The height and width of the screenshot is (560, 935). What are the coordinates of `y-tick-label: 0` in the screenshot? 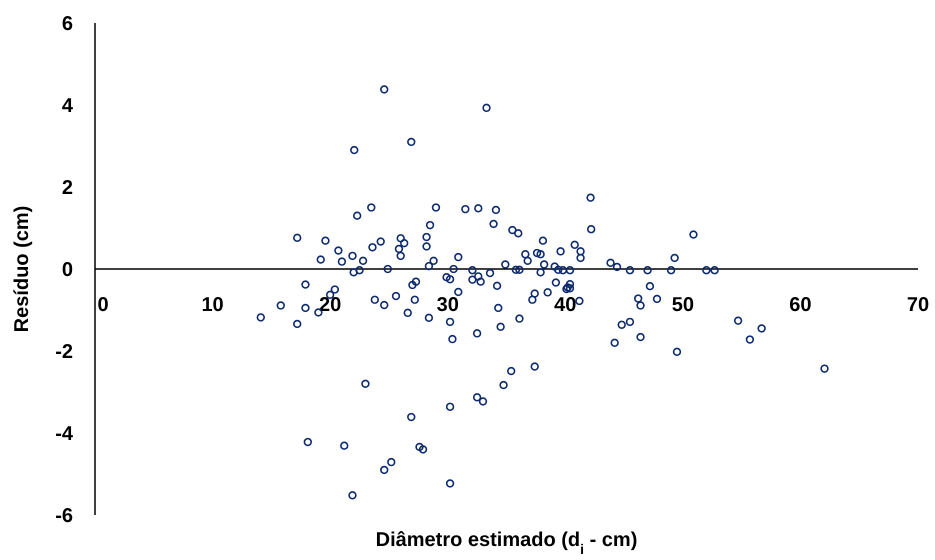 It's located at (67, 270).